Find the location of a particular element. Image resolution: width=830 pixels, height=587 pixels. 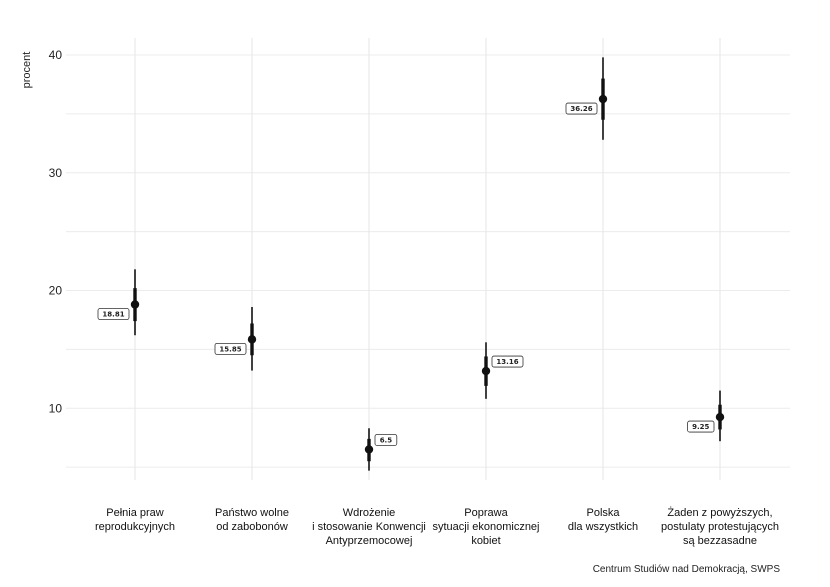

data-label: 13.16 is located at coordinates (507, 362).